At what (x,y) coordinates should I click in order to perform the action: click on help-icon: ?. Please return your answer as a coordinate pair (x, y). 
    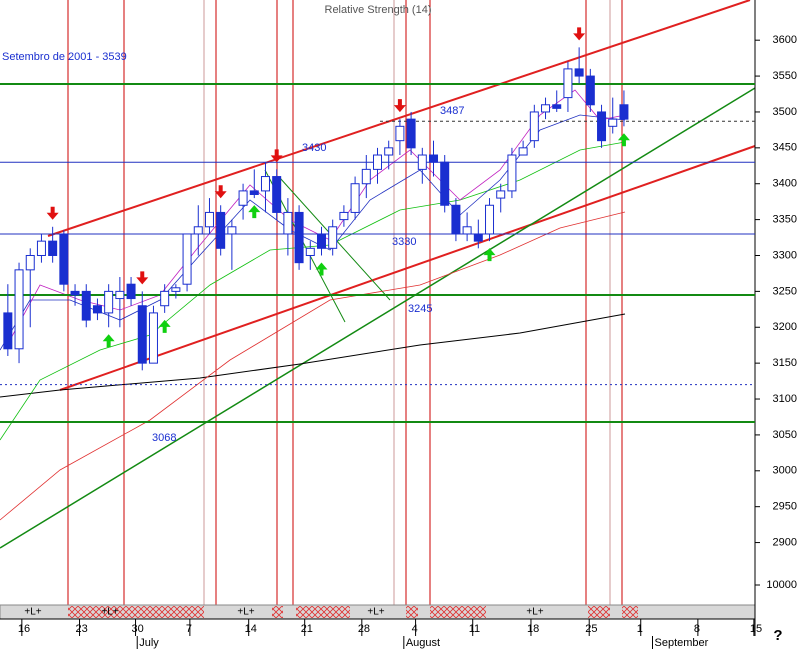
    Looking at the image, I should click on (777, 635).